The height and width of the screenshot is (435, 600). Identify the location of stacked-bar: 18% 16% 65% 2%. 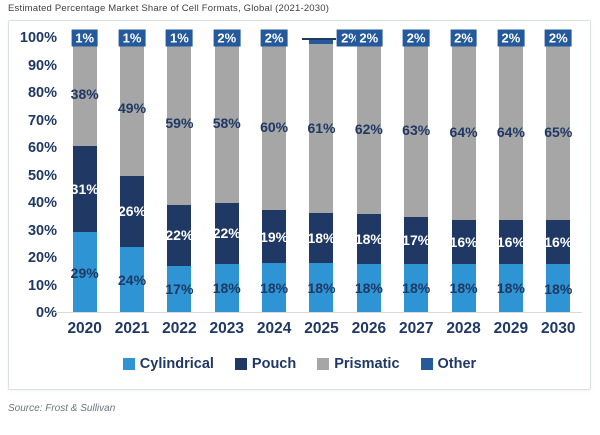
(558, 171).